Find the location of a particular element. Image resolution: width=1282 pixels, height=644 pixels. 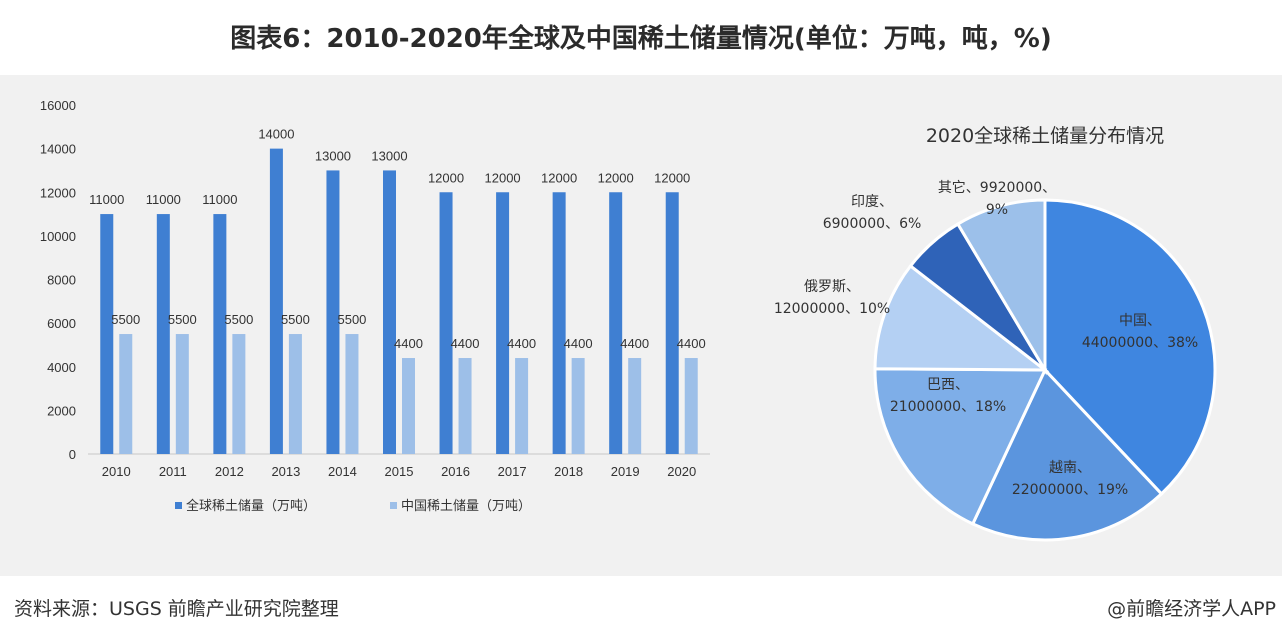

y-tick-label: 8000 is located at coordinates (61, 280).